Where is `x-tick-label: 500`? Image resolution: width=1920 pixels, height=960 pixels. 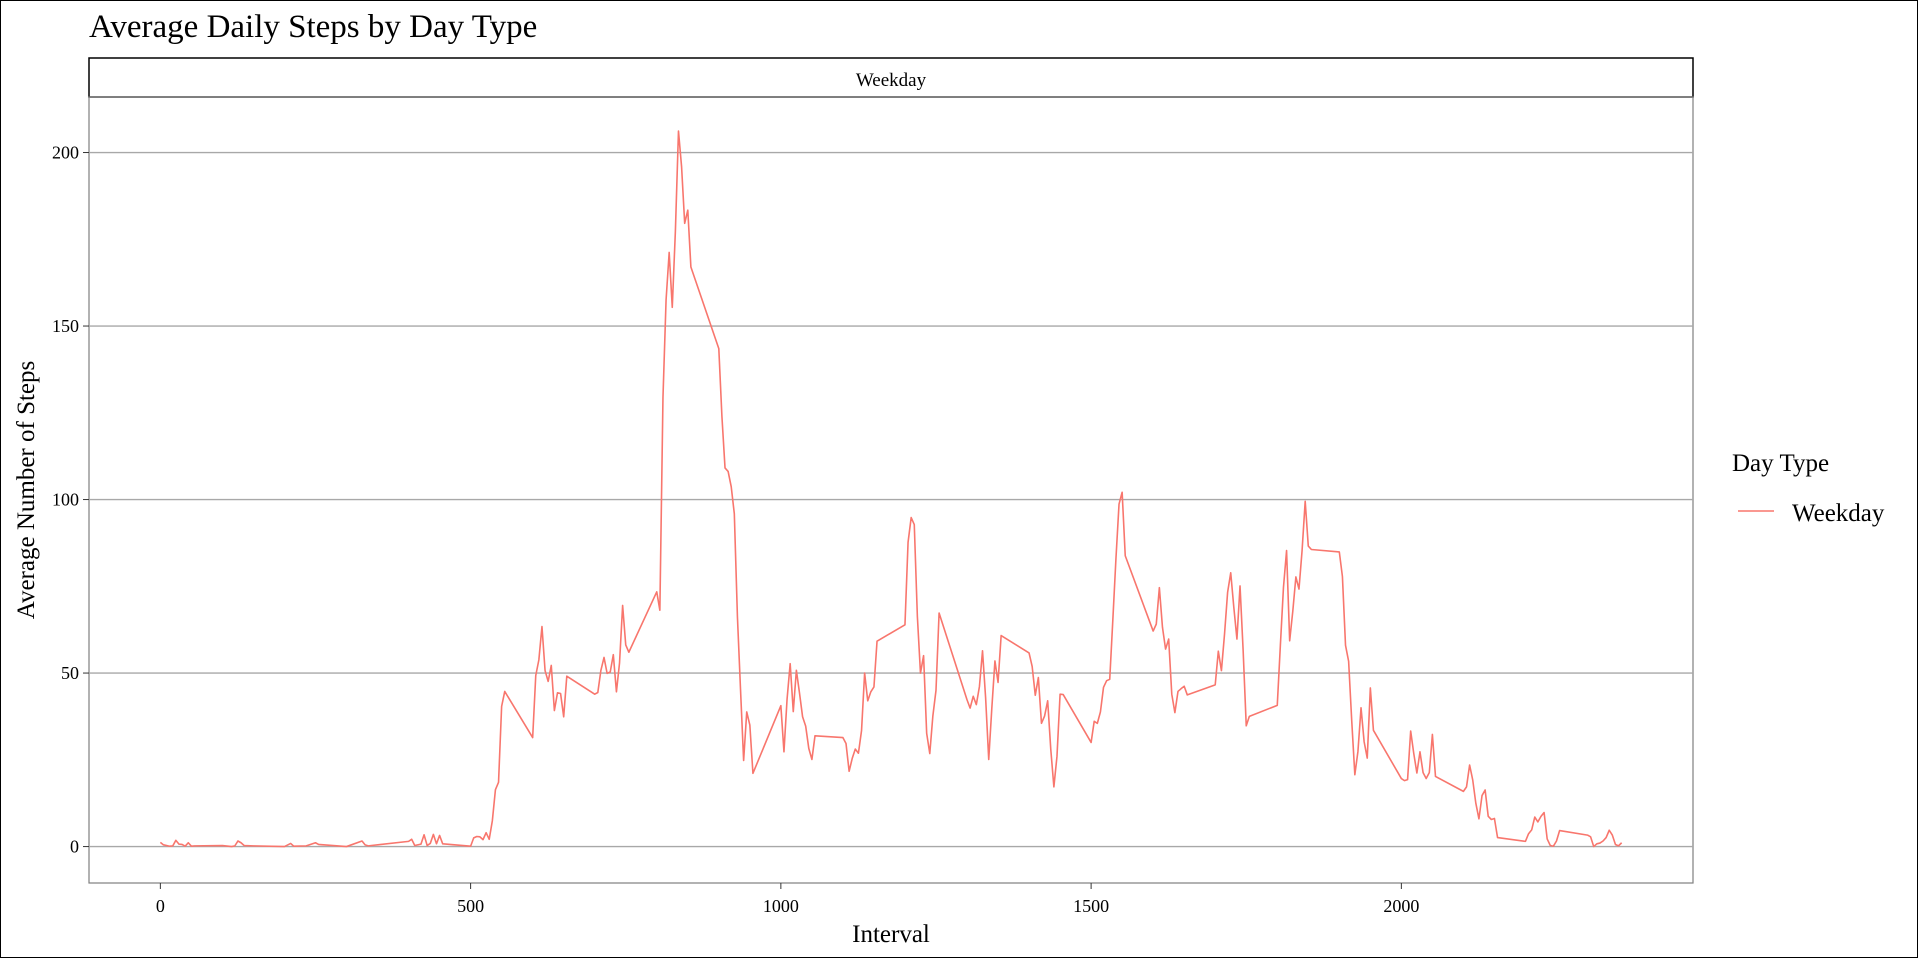 x-tick-label: 500 is located at coordinates (470, 906).